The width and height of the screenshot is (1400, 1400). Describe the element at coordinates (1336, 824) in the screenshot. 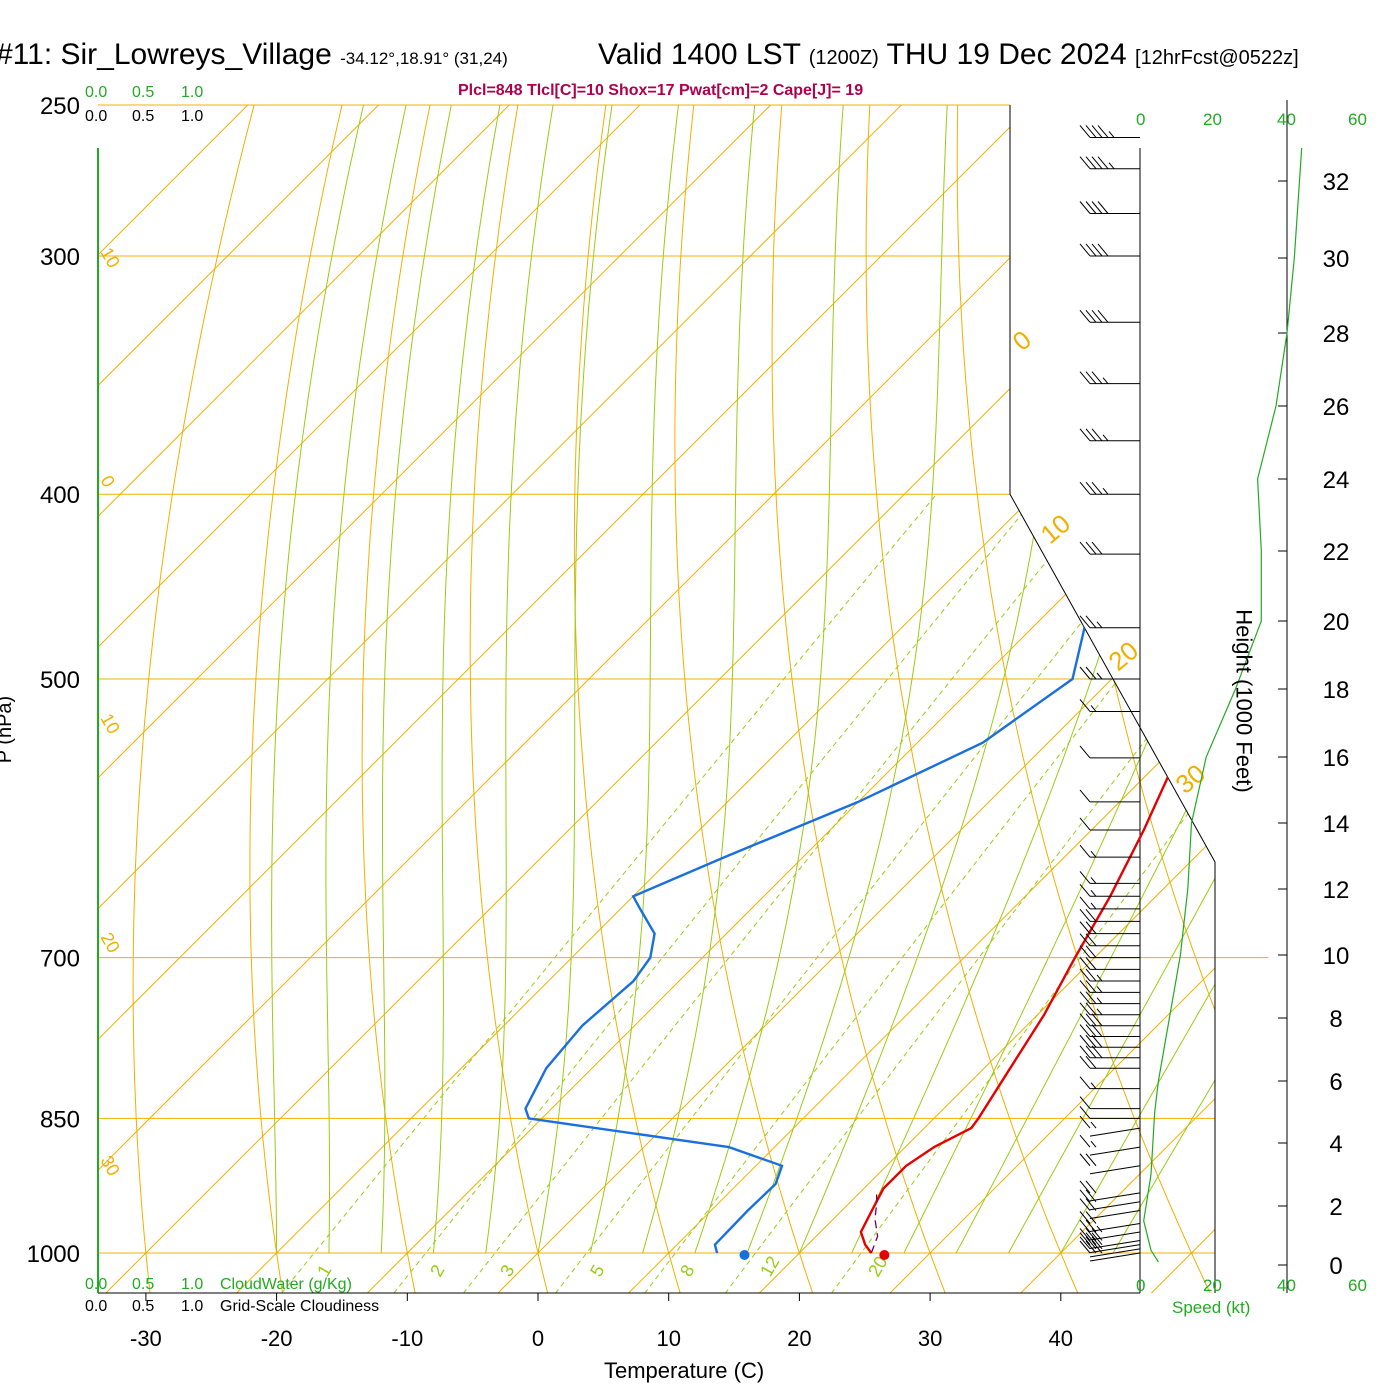

I see `height-tick-label: 14` at that location.